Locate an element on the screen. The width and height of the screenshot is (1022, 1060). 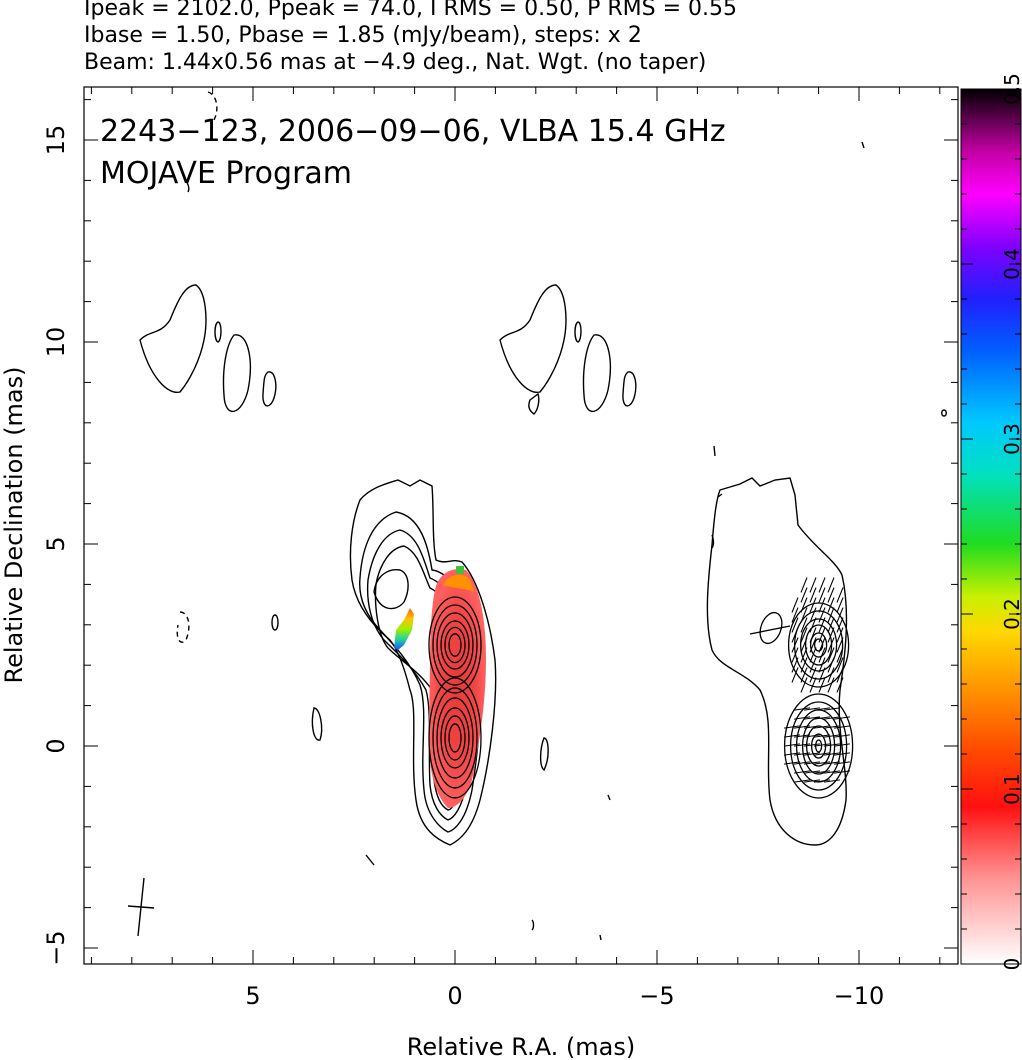
right-outer-contour is located at coordinates (777, 661).